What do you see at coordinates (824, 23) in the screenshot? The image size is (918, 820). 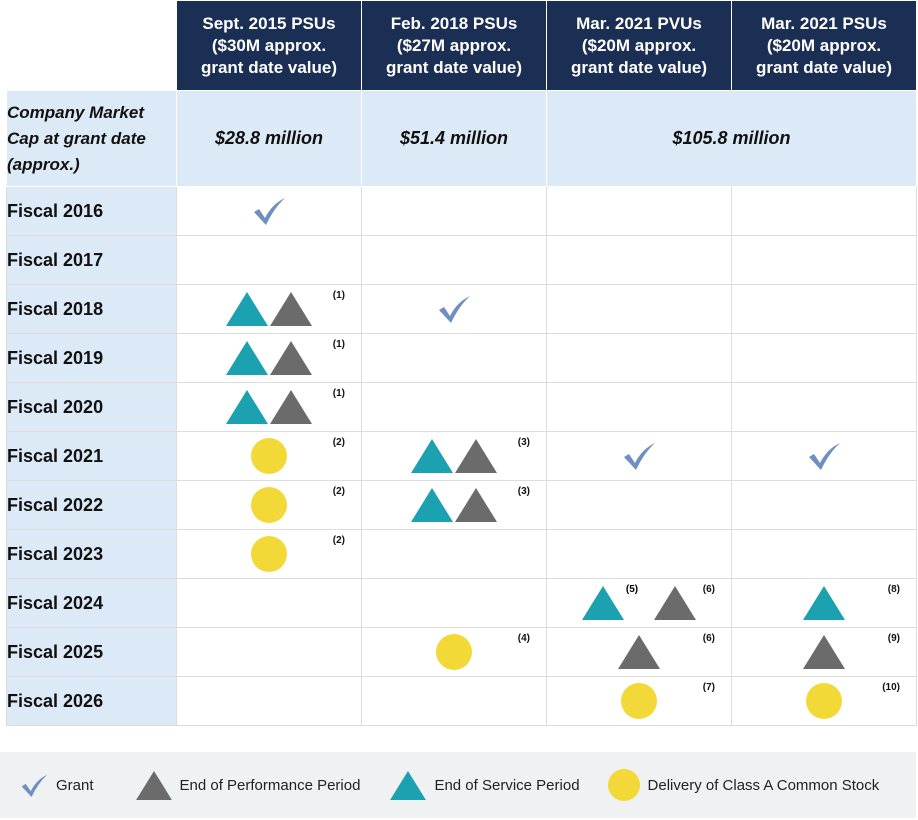 I see `header-line: Mar. 2021 PSUs` at bounding box center [824, 23].